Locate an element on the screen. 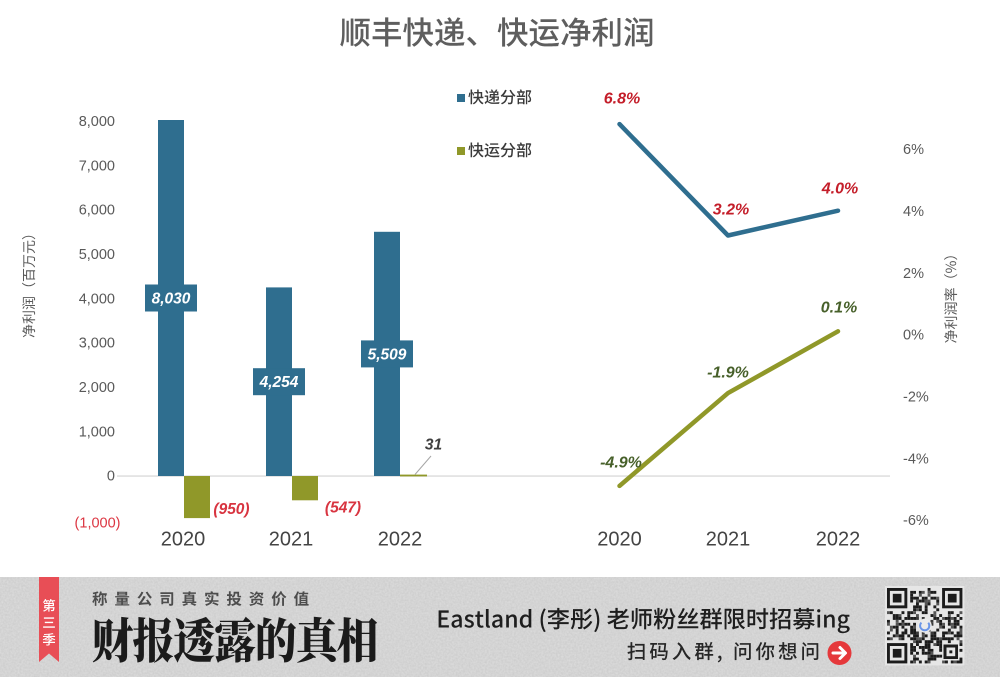  svg-text: 6,000 is located at coordinates (97, 211).